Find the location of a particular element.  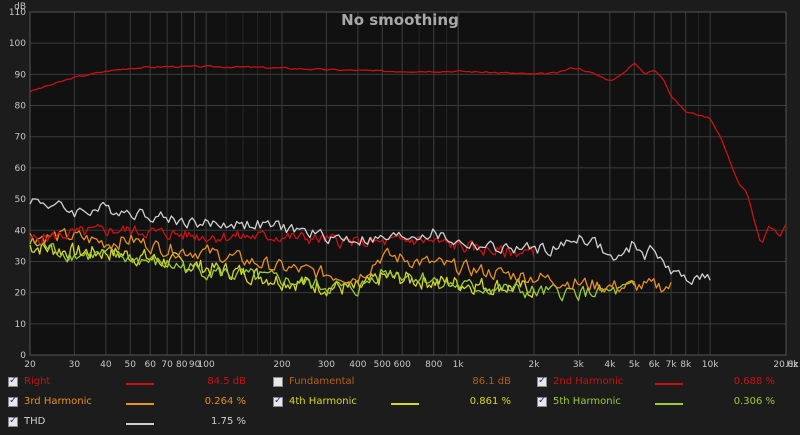

x-tick-label: 90 is located at coordinates (195, 365).